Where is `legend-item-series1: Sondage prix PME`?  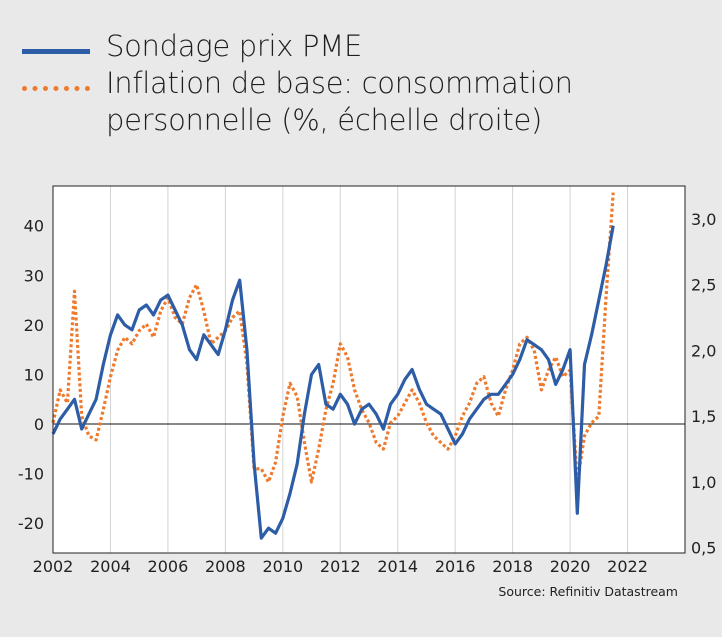
legend-item-series1: Sondage prix PME is located at coordinates (367, 46).